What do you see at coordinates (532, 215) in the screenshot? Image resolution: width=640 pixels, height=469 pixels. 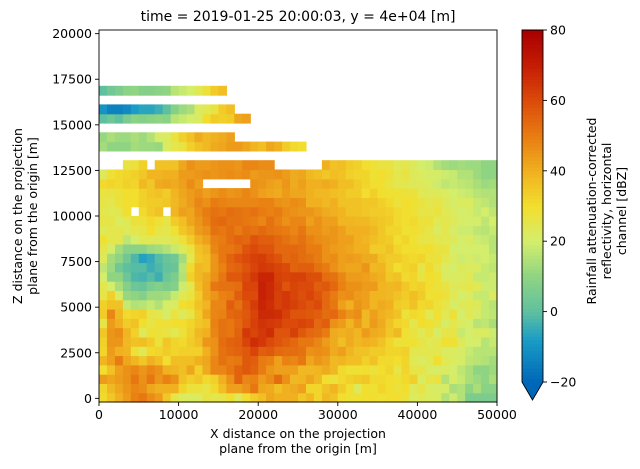 I see `colorbar-frame` at bounding box center [532, 215].